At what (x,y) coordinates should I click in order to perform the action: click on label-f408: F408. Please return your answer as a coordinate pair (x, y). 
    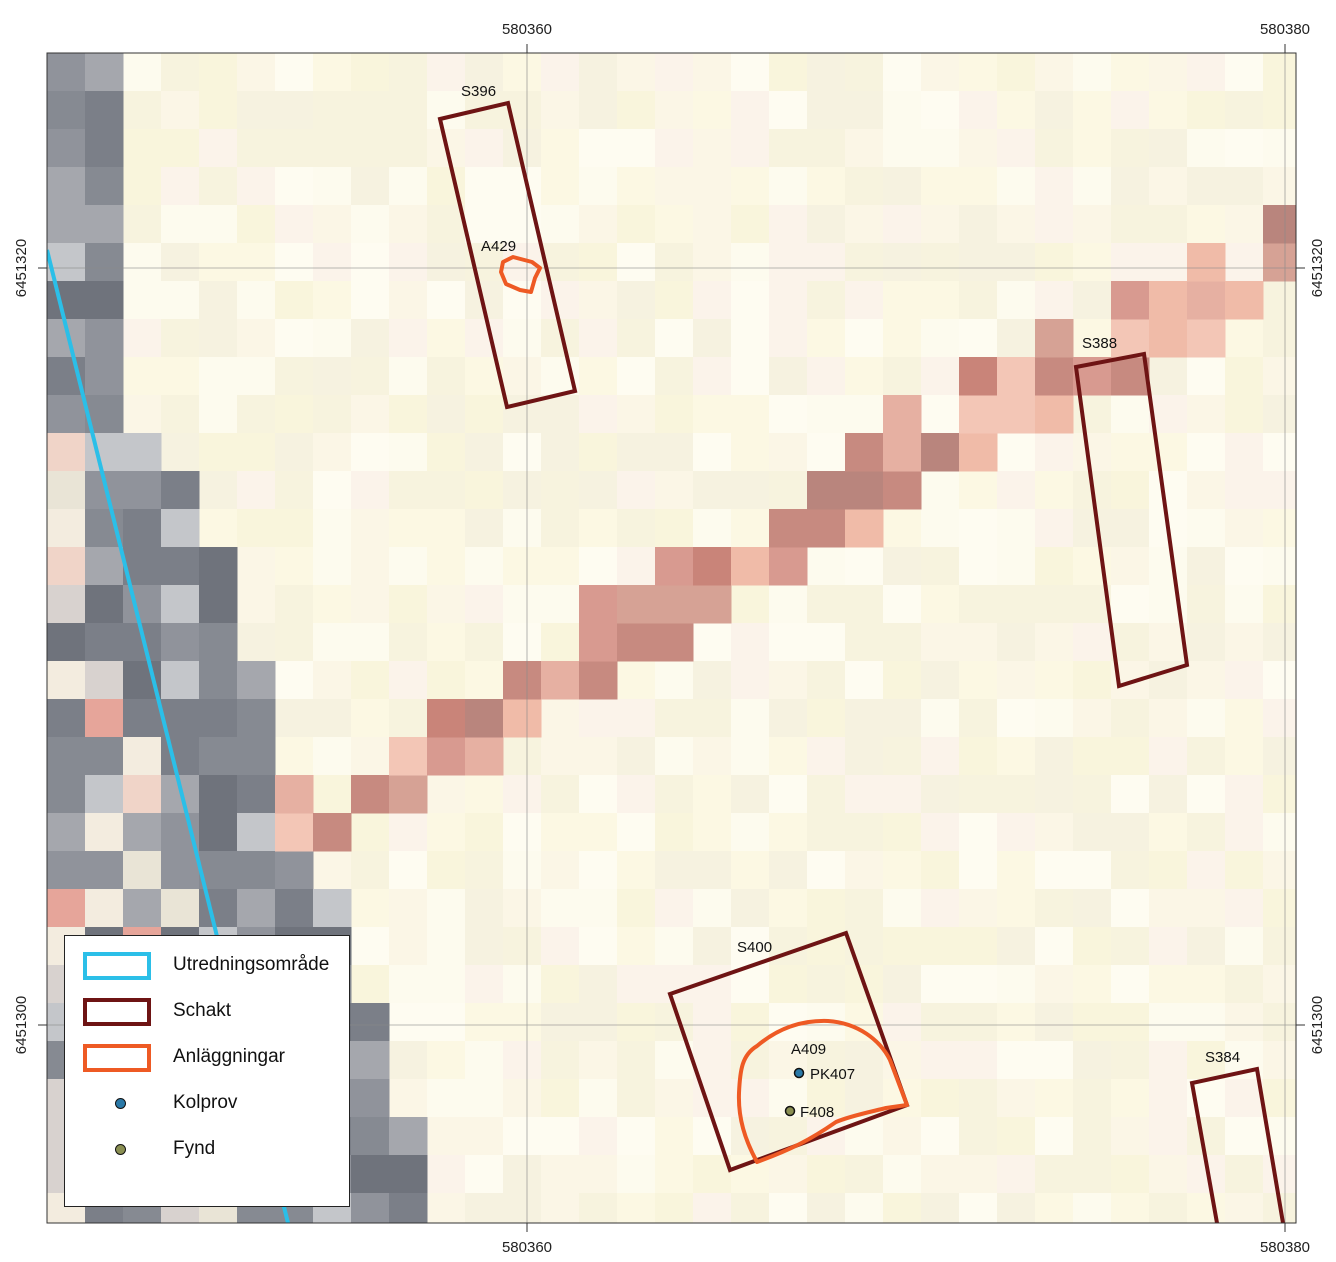
    Looking at the image, I should click on (817, 1112).